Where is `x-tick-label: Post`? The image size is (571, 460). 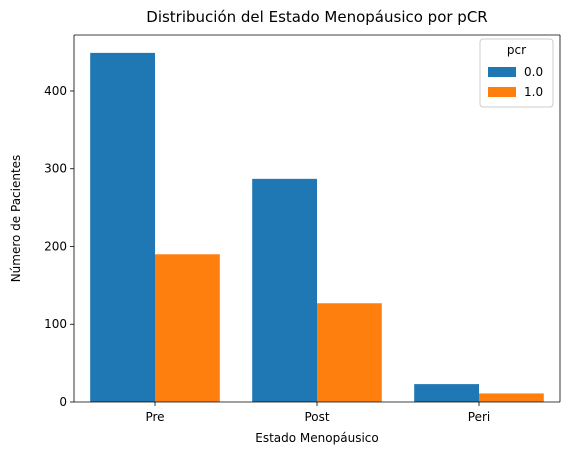
x-tick-label: Post is located at coordinates (316, 417).